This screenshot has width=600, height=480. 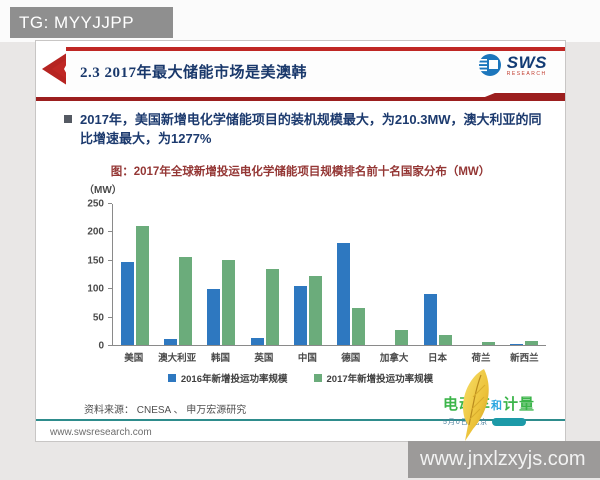 What do you see at coordinates (526, 73) in the screenshot?
I see `sws-logo-subtext: RESEARCH` at bounding box center [526, 73].